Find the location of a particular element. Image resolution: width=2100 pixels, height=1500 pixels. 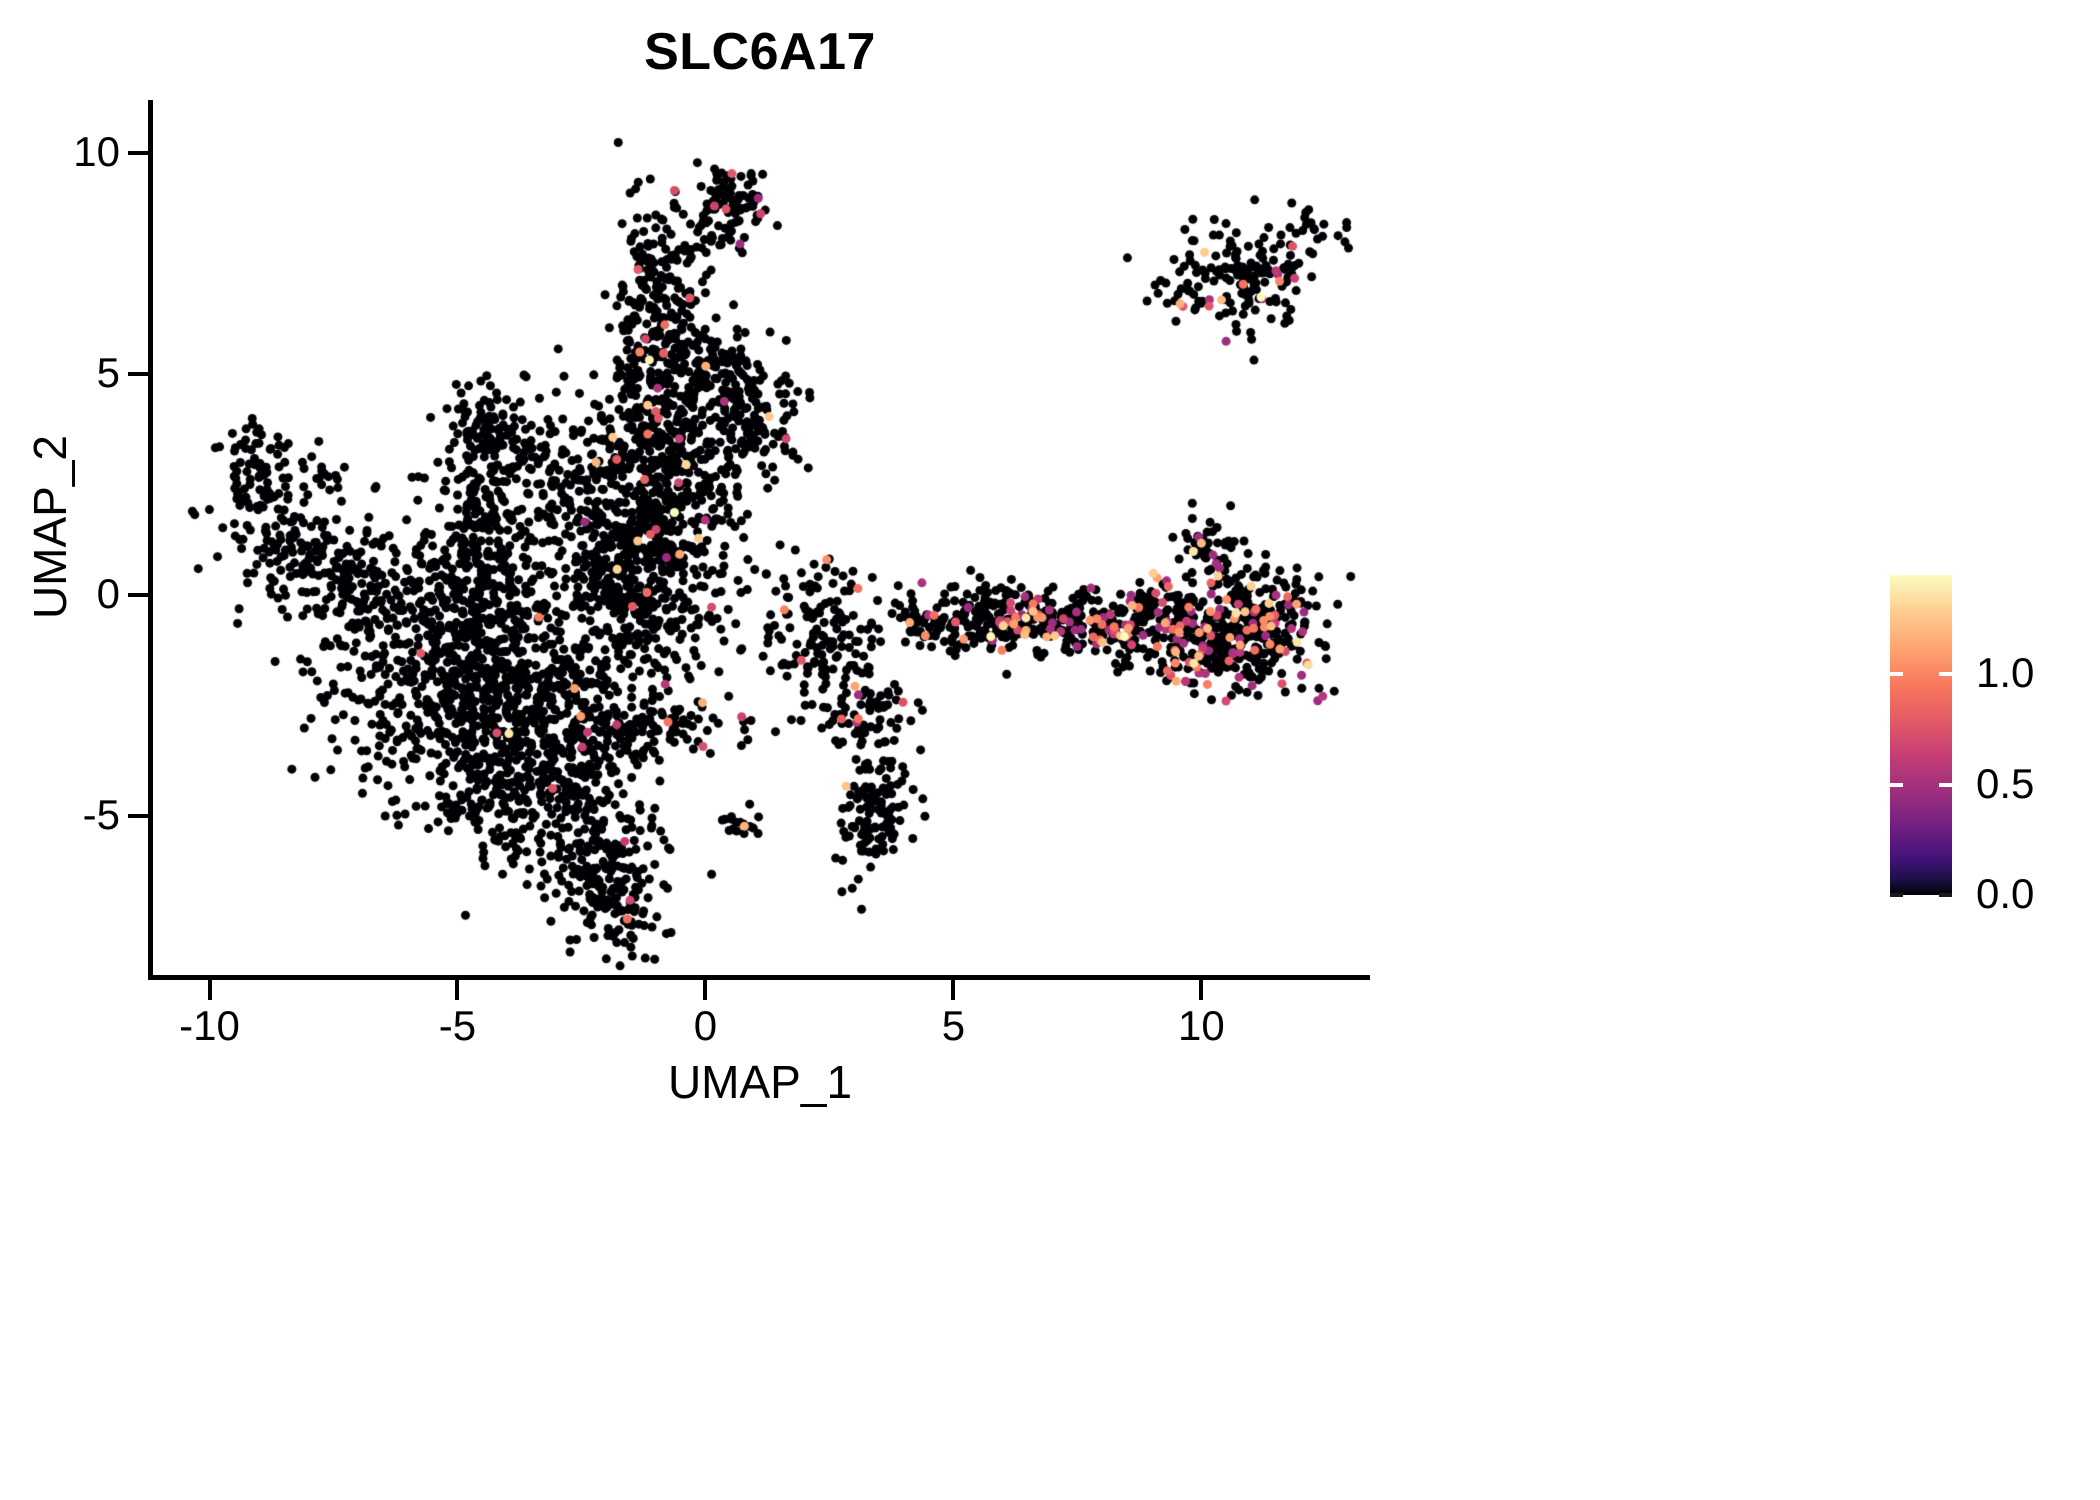

x-tick-label: -5 is located at coordinates (457, 1025).